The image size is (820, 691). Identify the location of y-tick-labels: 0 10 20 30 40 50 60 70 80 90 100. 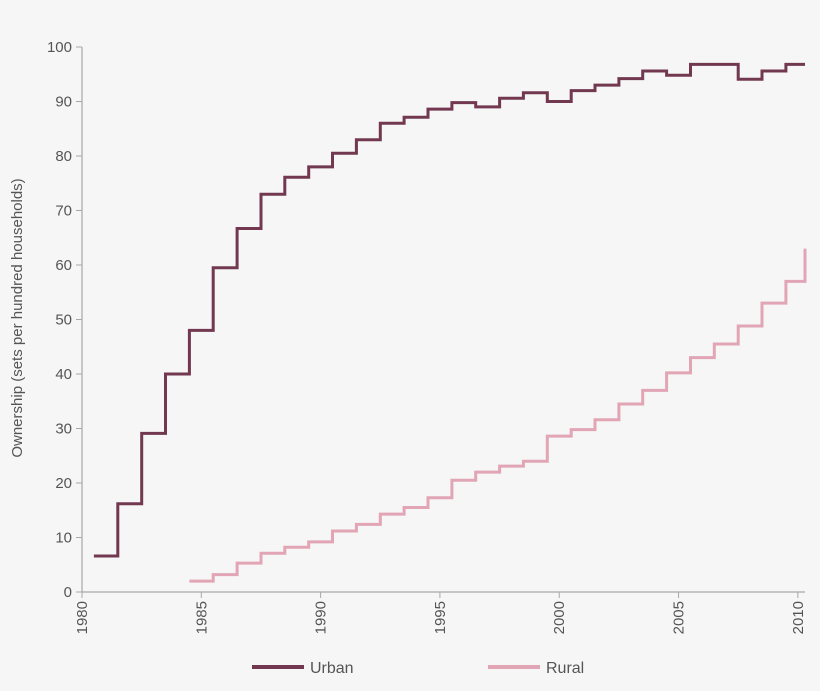
(64, 320).